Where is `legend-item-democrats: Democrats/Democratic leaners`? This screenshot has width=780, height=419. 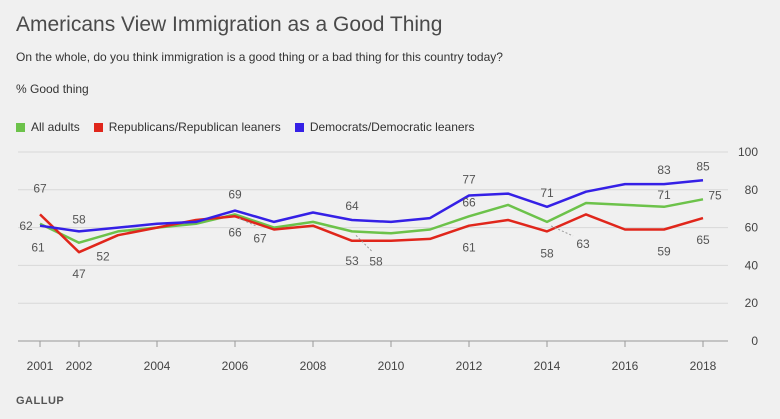
legend-item-democrats: Democrats/Democratic leaners is located at coordinates (384, 127).